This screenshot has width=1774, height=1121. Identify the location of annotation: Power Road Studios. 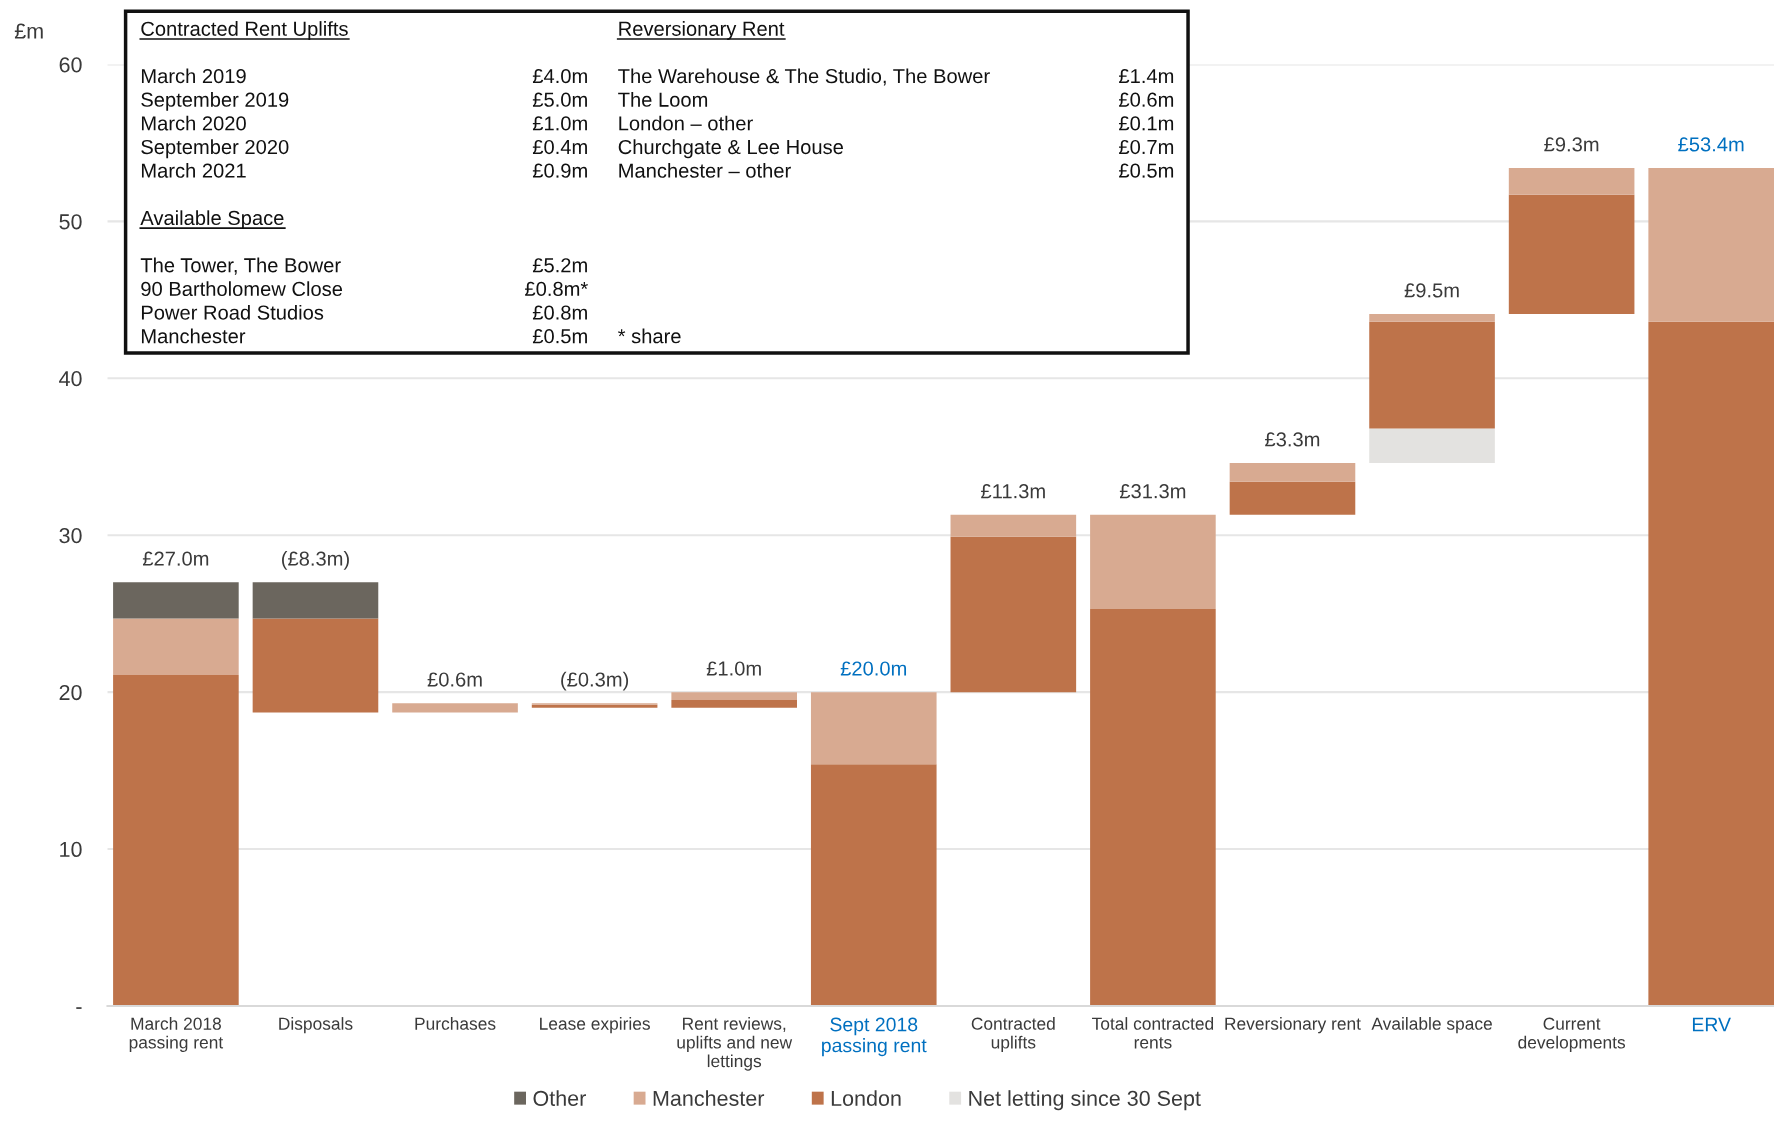
(232, 312).